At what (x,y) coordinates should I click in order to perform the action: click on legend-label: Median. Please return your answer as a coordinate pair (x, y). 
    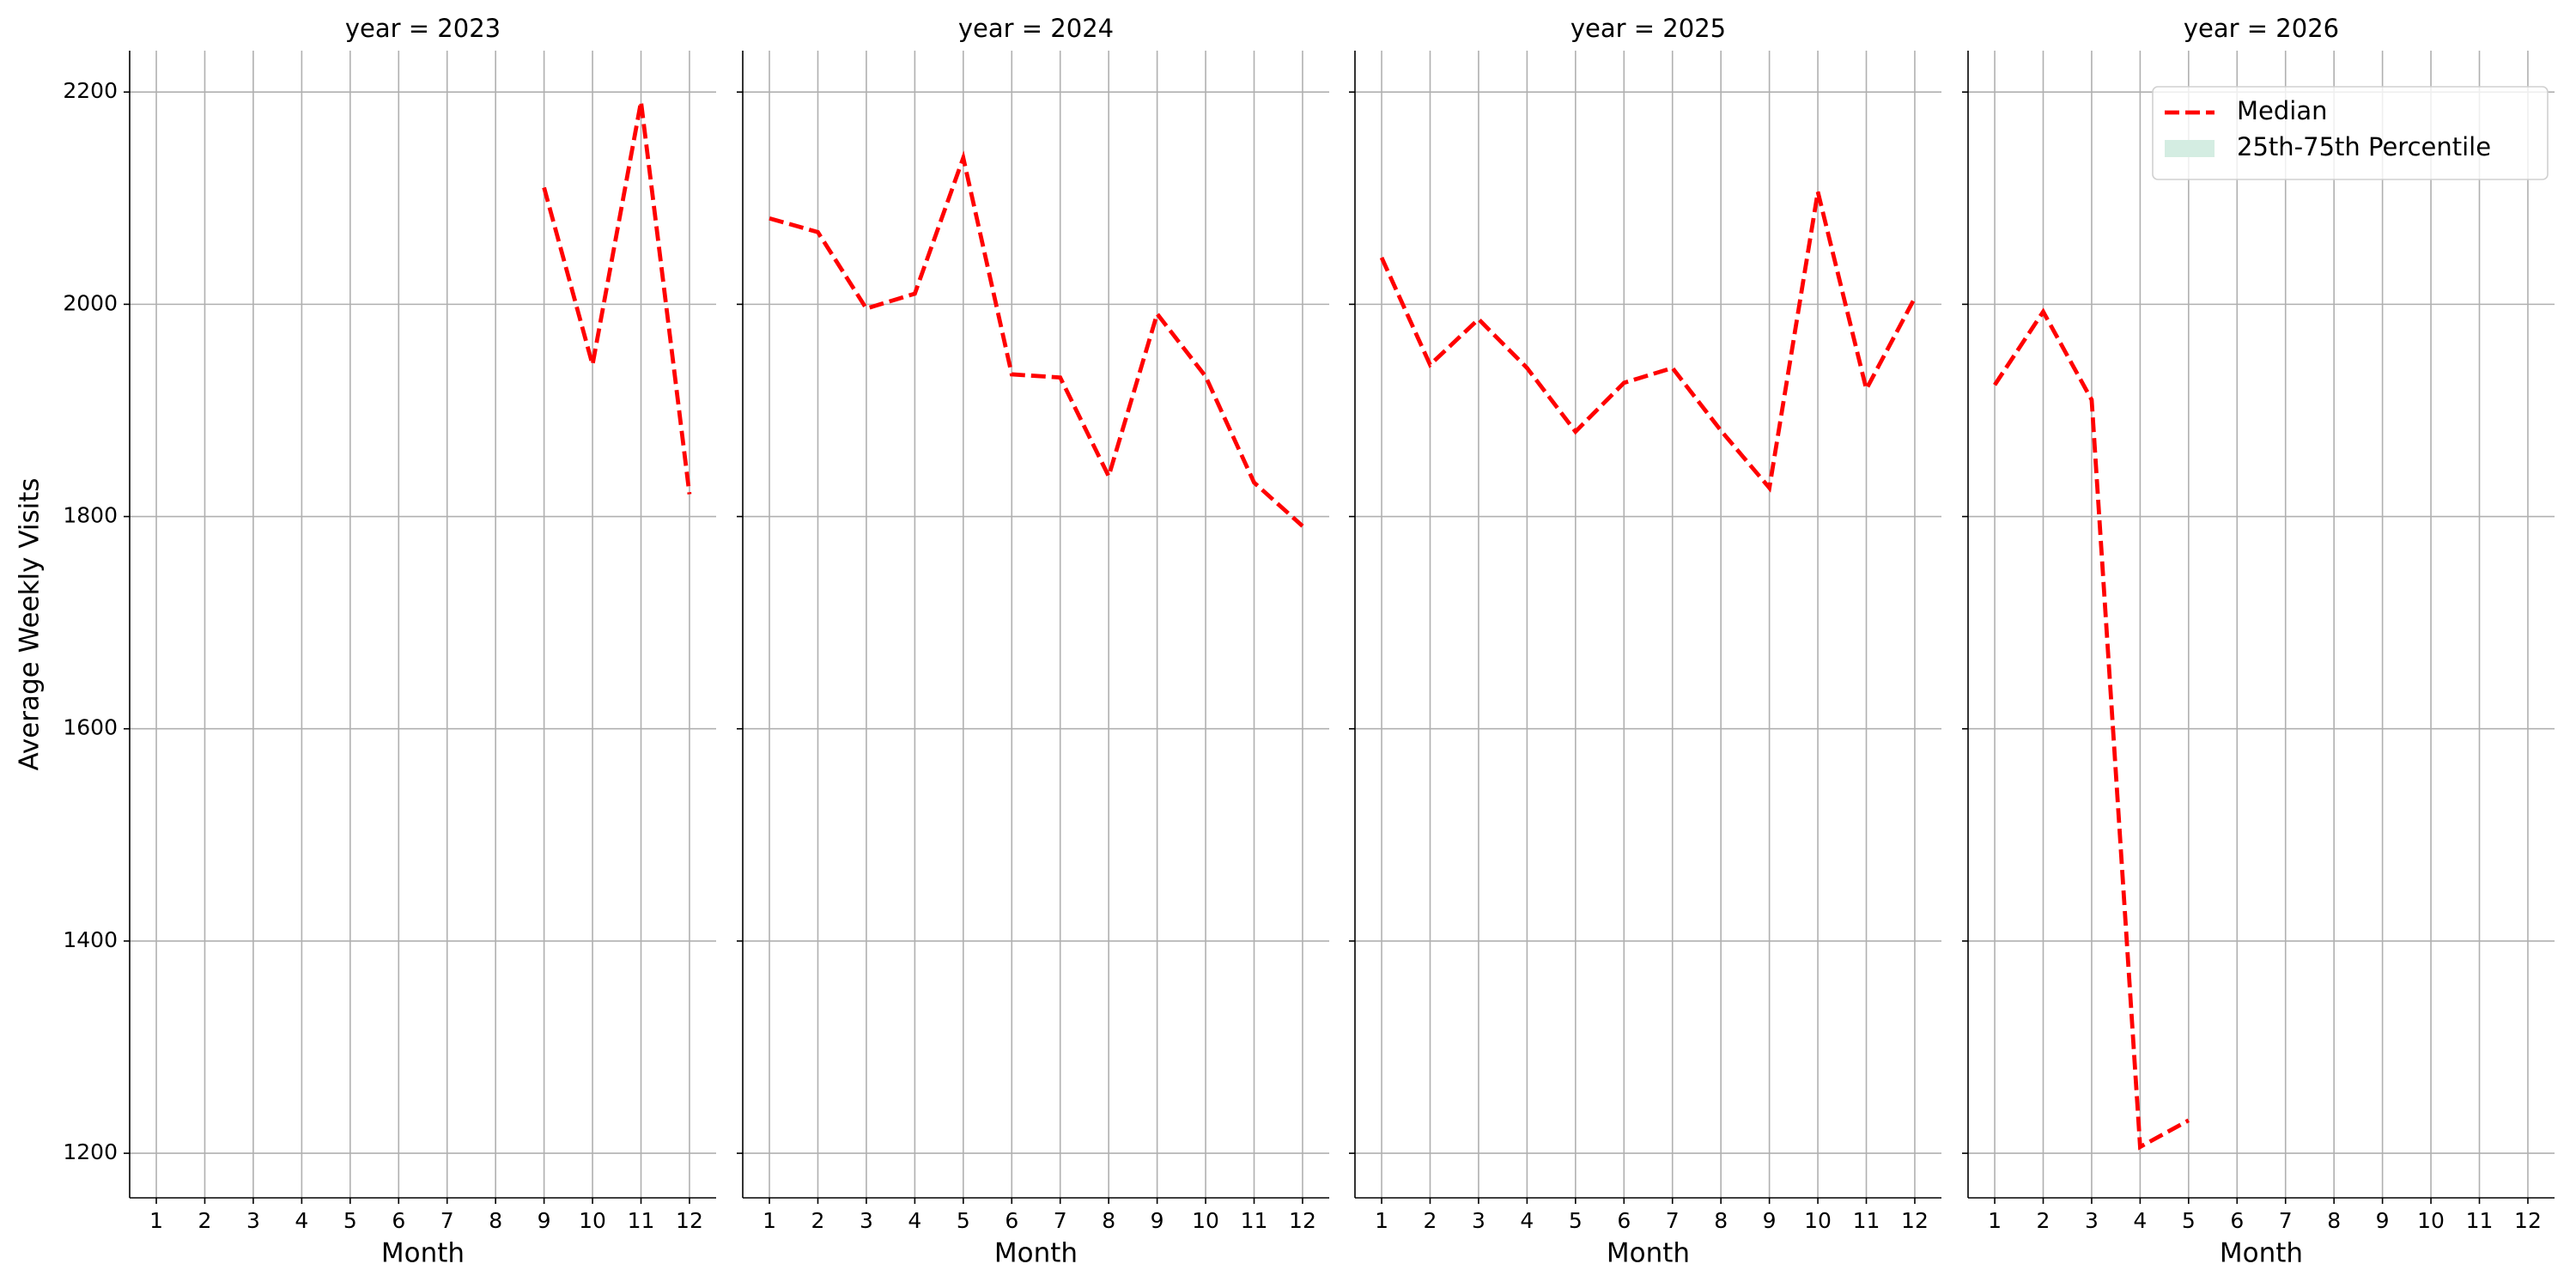
    Looking at the image, I should click on (2282, 111).